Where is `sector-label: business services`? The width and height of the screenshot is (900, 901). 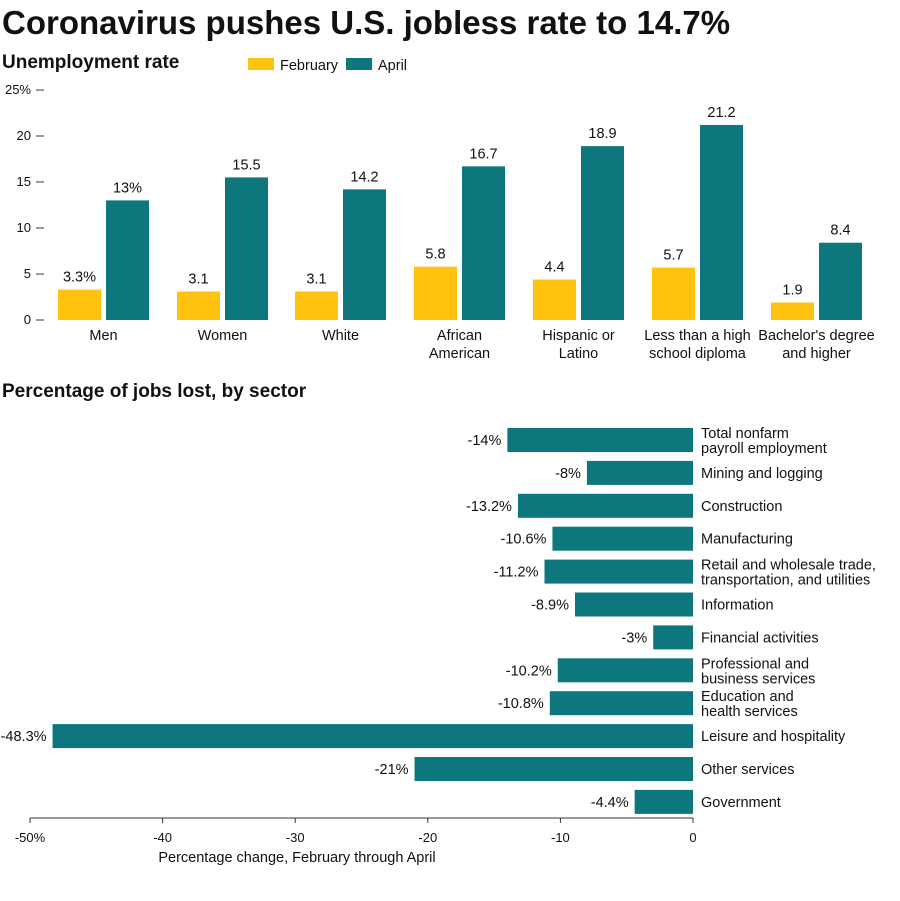 sector-label: business services is located at coordinates (758, 679).